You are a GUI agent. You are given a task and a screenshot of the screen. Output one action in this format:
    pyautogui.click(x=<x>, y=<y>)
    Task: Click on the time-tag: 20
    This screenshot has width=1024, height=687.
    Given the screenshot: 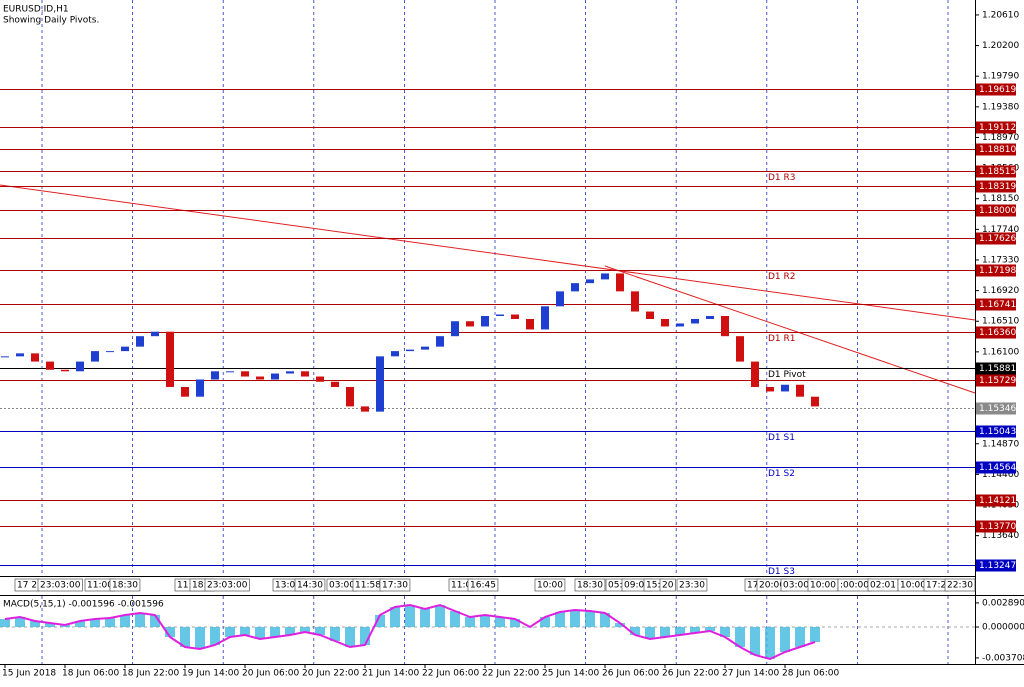 What is the action you would take?
    pyautogui.click(x=668, y=586)
    